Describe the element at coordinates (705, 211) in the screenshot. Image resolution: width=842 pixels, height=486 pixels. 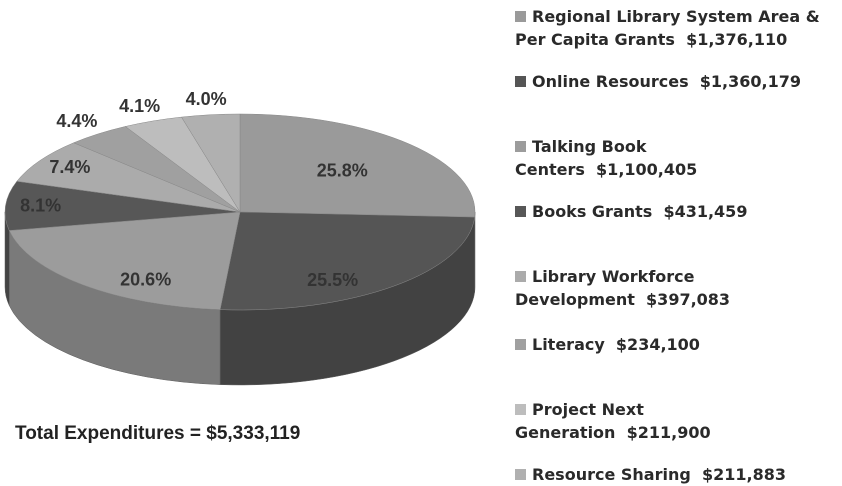
I see `legend-amount: $431,459` at that location.